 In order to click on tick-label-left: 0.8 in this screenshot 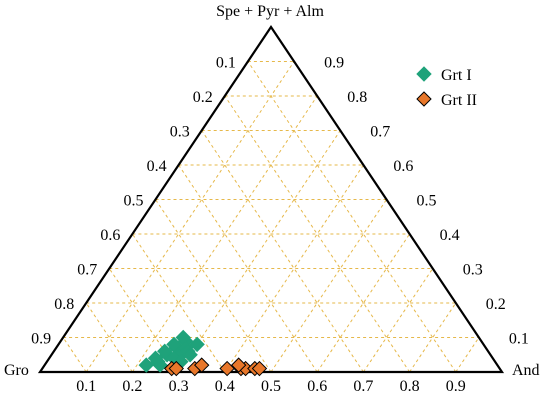, I will do `click(64, 304)`.